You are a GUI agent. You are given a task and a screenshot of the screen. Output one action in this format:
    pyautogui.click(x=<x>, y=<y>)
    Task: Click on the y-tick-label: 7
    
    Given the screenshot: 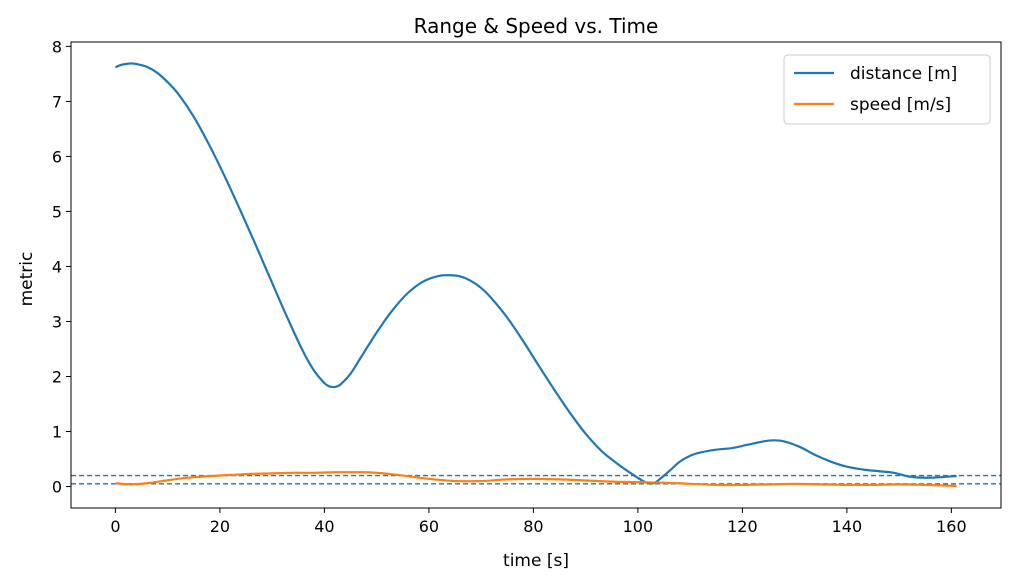 What is the action you would take?
    pyautogui.click(x=57, y=101)
    